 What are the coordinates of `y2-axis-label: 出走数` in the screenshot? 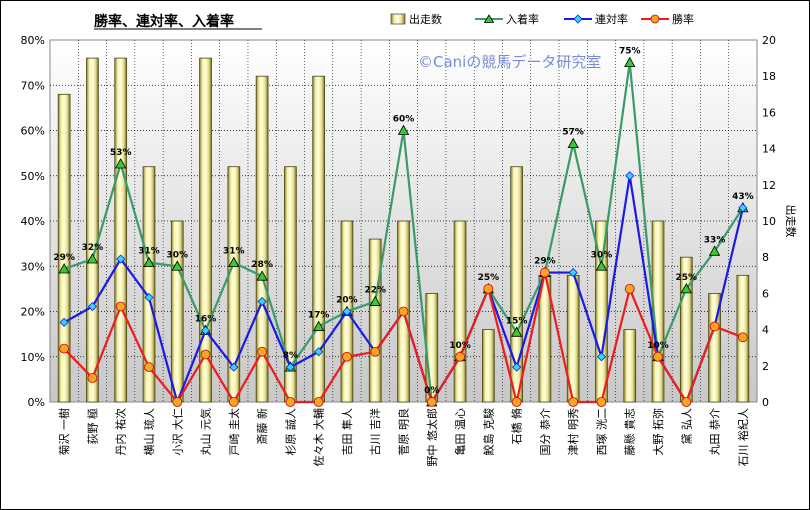 It's located at (791, 221).